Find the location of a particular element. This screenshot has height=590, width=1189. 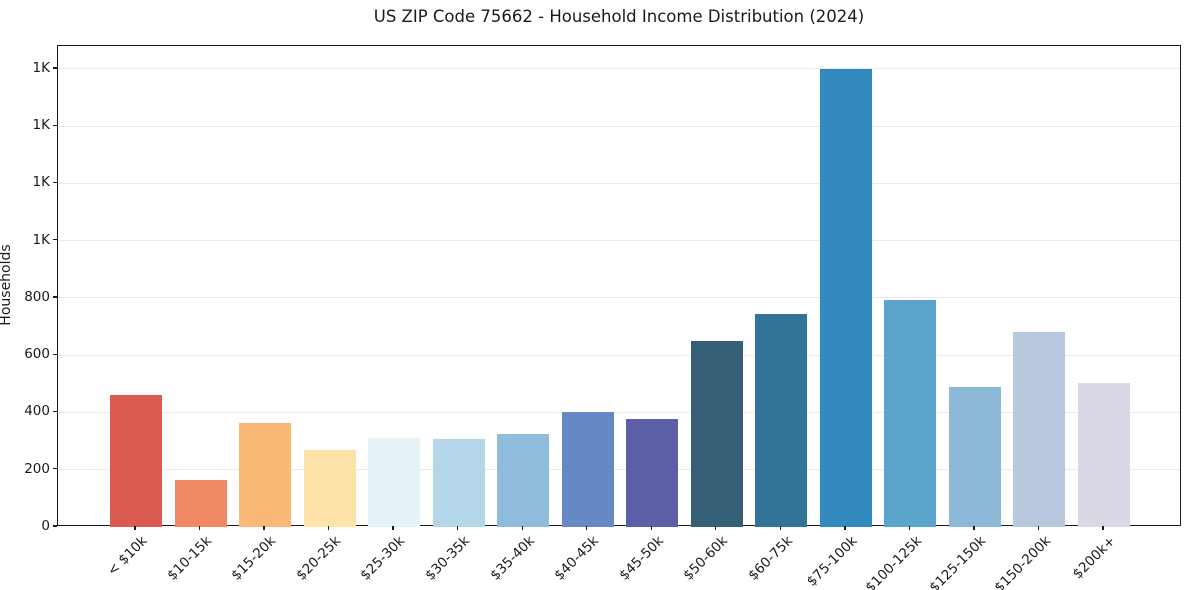

y-axis-label-text: Households is located at coordinates (7, 285).